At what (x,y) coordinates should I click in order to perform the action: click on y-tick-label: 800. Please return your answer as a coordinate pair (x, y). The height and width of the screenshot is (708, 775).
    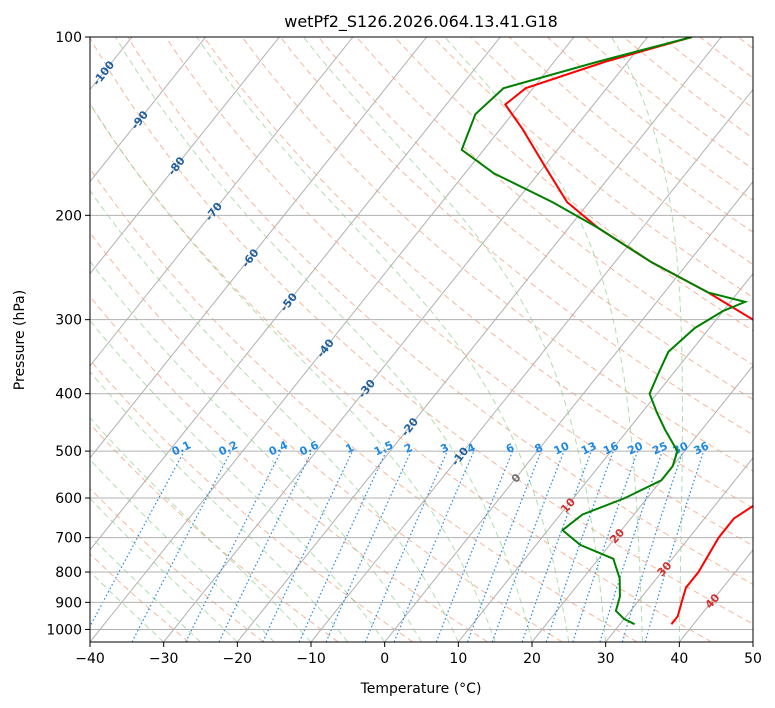
    Looking at the image, I should click on (68, 573).